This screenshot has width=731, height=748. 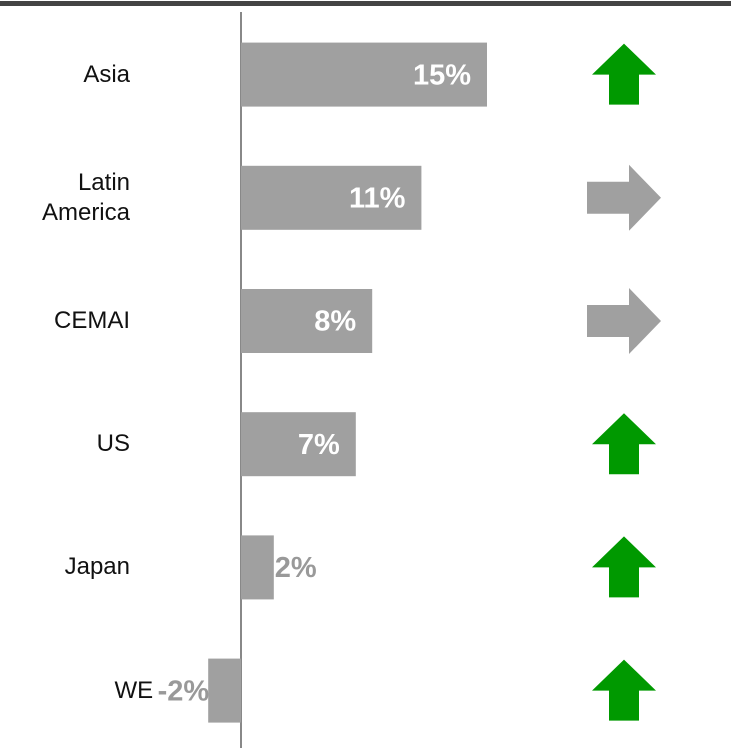 What do you see at coordinates (365, 3) in the screenshot?
I see `top-rule` at bounding box center [365, 3].